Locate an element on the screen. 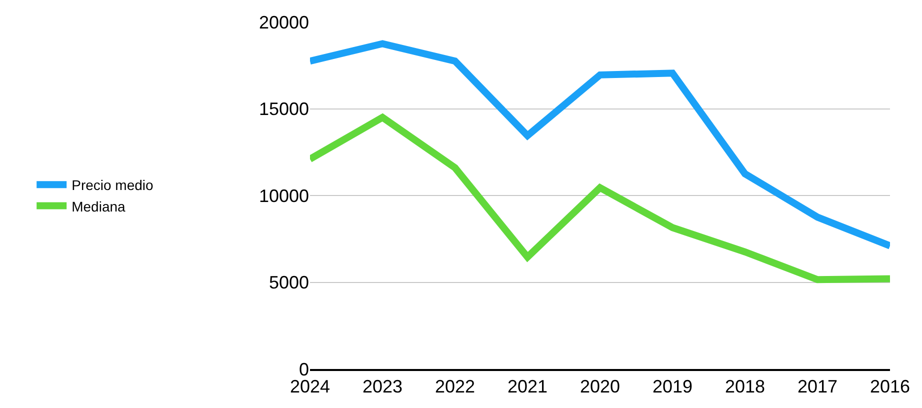 This screenshot has width=922, height=408. y-tick-label: 10000 is located at coordinates (283, 196).